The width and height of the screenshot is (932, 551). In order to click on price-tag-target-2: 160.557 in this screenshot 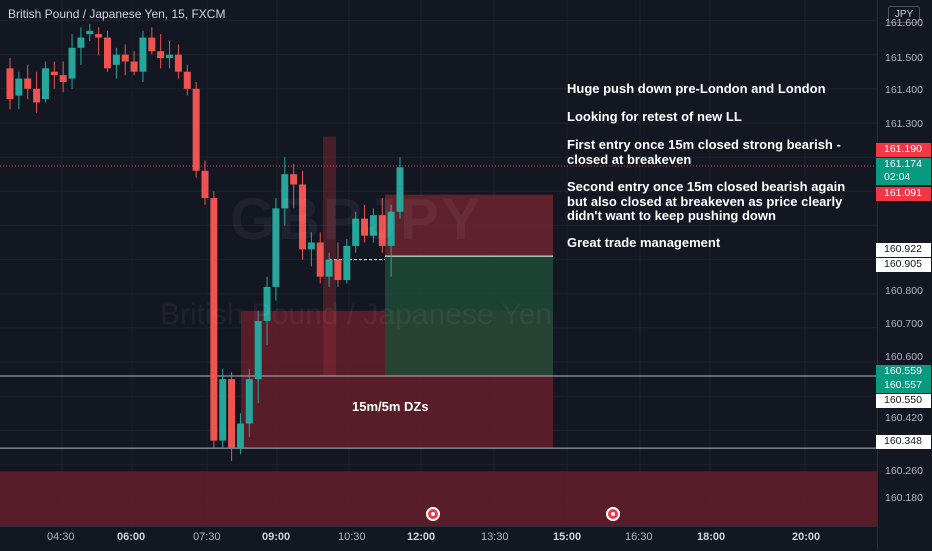, I will do `click(903, 386)`.